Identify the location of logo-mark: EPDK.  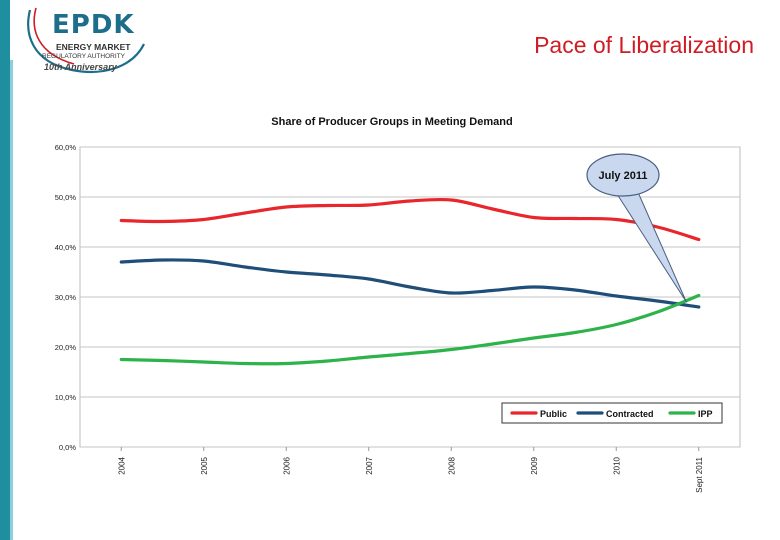
(93, 25).